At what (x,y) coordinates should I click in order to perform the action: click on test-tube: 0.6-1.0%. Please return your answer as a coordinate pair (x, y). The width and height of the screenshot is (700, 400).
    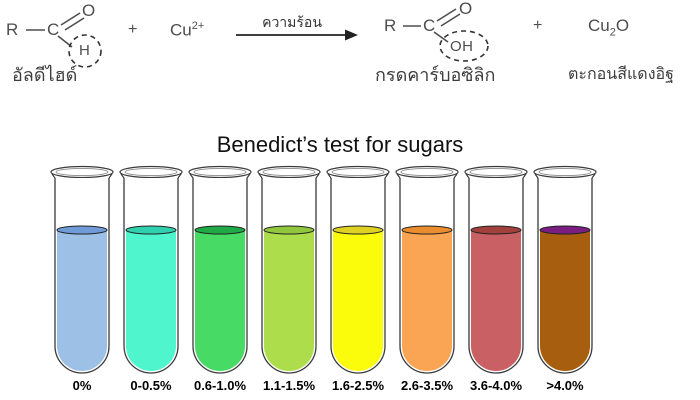
    Looking at the image, I should click on (220, 278).